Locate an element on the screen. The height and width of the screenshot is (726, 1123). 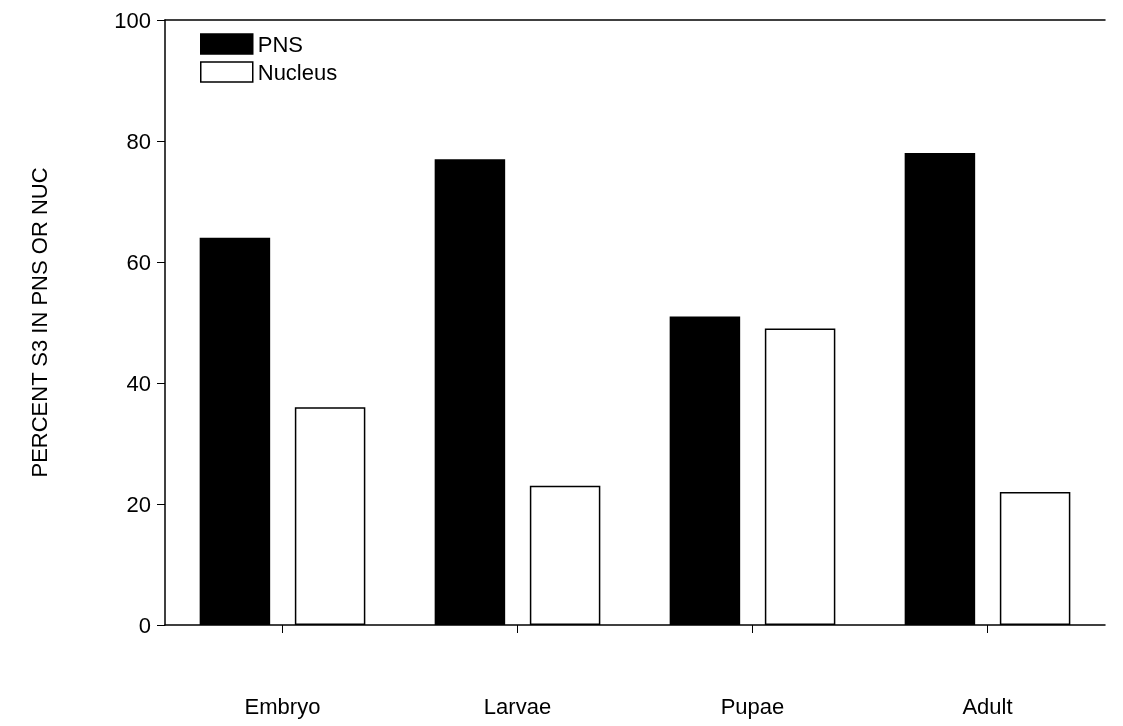
y-tick-label: 20 is located at coordinates (138, 504).